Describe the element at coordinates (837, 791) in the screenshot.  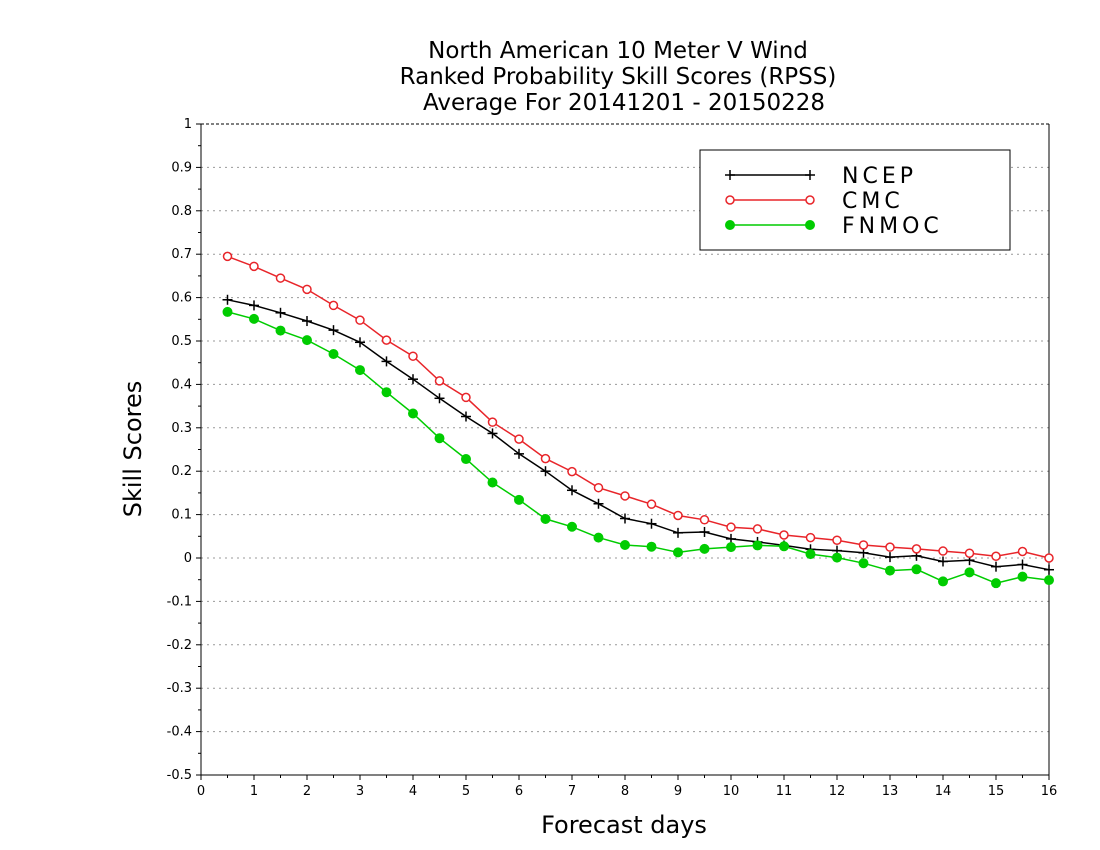
I see `x-tick-label: 12` at that location.